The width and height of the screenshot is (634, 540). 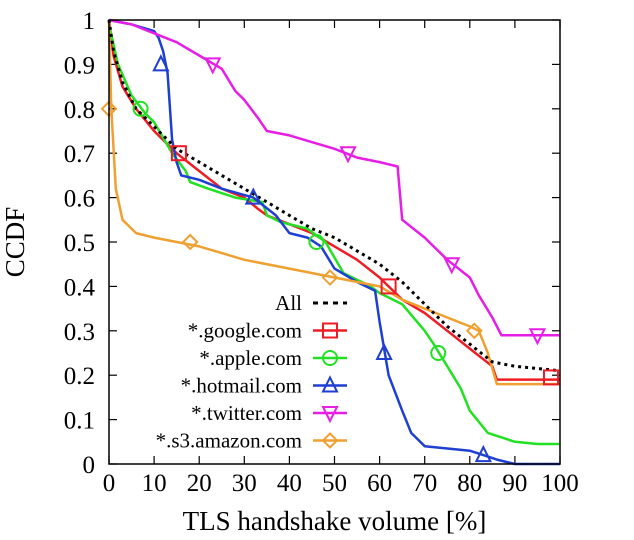 What do you see at coordinates (330, 358) in the screenshot?
I see `legend-marker-apple-com` at bounding box center [330, 358].